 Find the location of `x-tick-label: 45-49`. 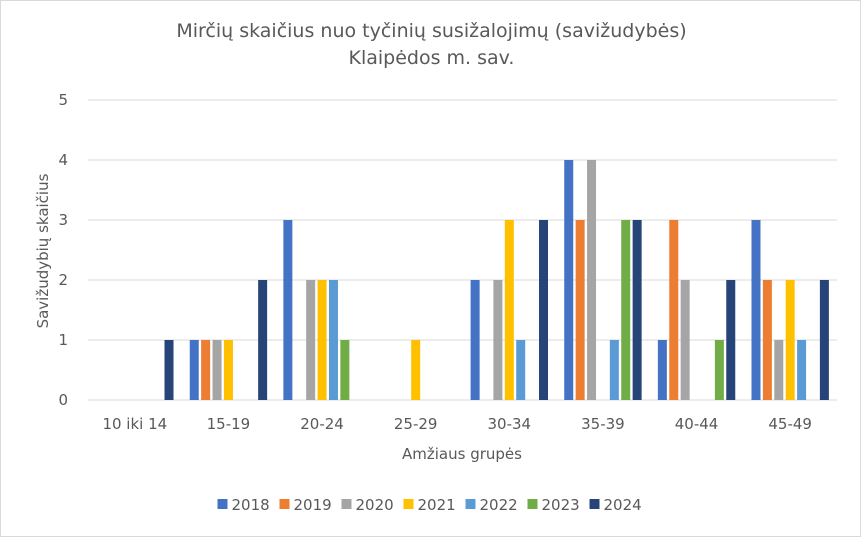

x-tick-label: 45-49 is located at coordinates (790, 424).